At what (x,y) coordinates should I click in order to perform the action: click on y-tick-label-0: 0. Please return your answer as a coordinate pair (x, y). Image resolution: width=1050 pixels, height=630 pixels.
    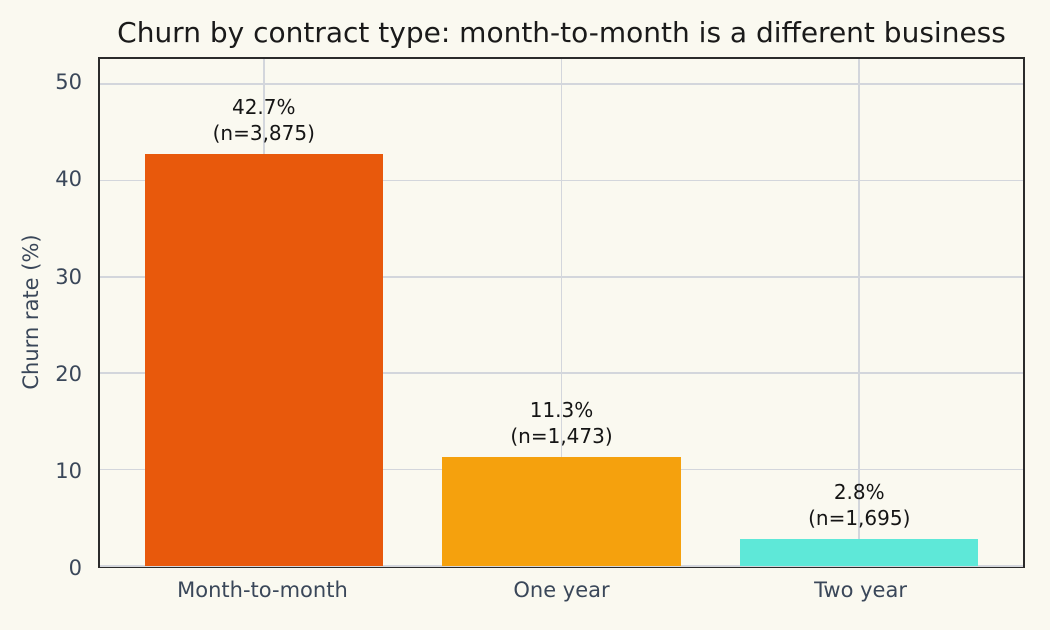
    Looking at the image, I should click on (75, 568).